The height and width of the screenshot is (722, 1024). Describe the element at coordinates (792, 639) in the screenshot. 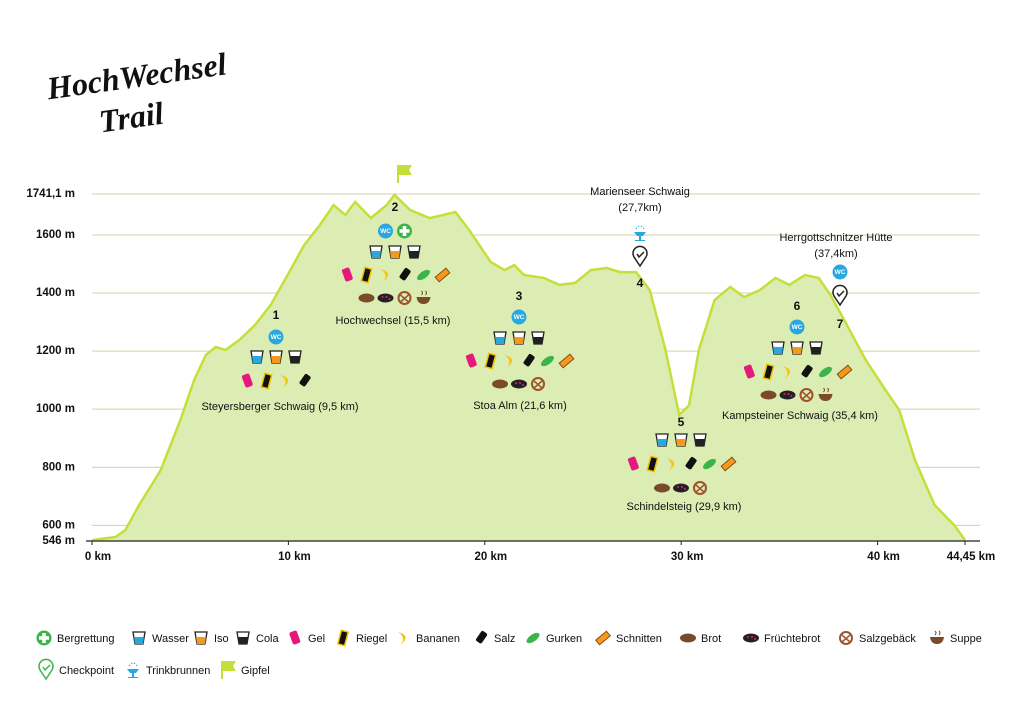

I see `legend-label: Früchtebrot` at that location.